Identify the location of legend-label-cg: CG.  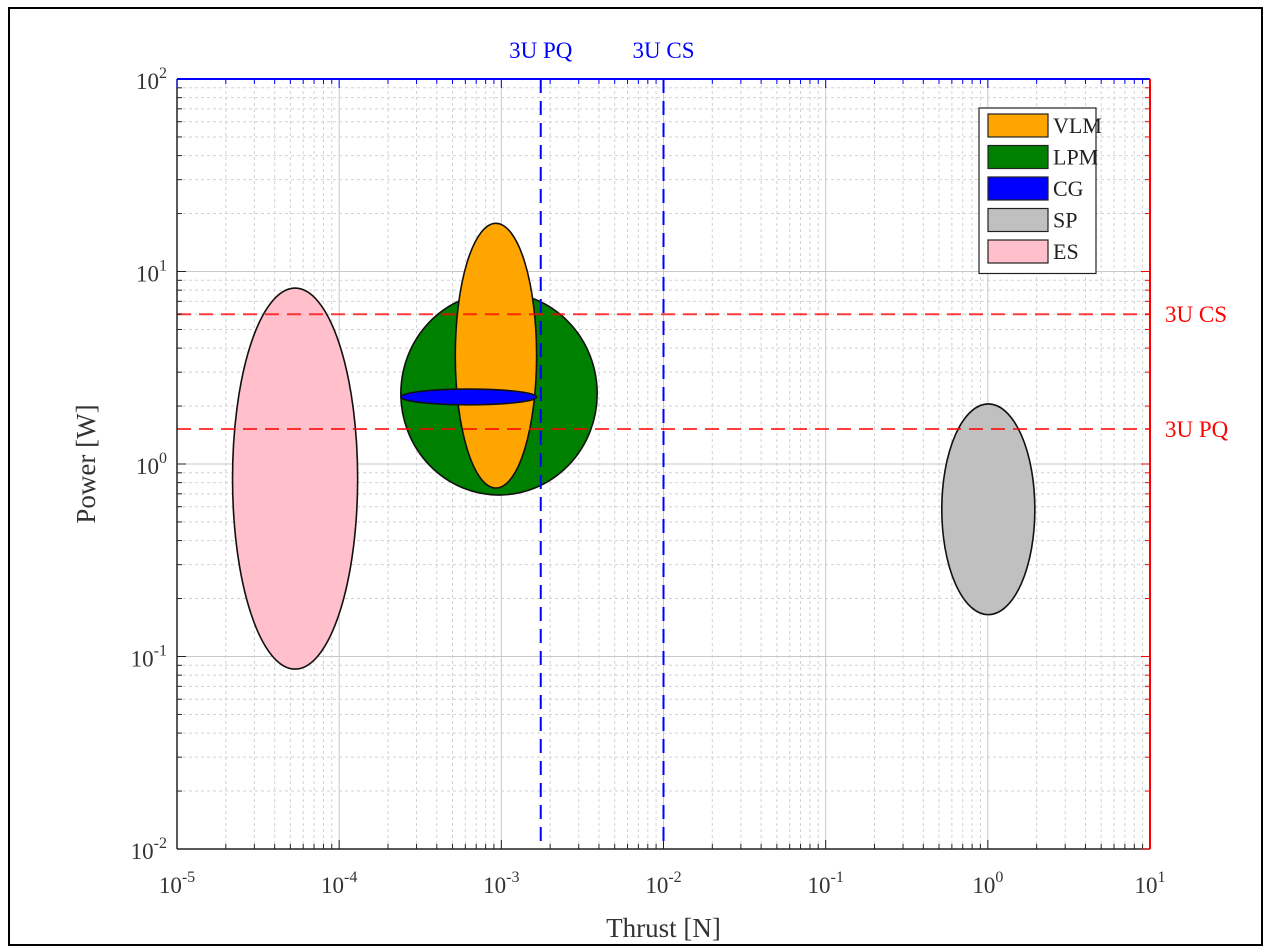
(1068, 188).